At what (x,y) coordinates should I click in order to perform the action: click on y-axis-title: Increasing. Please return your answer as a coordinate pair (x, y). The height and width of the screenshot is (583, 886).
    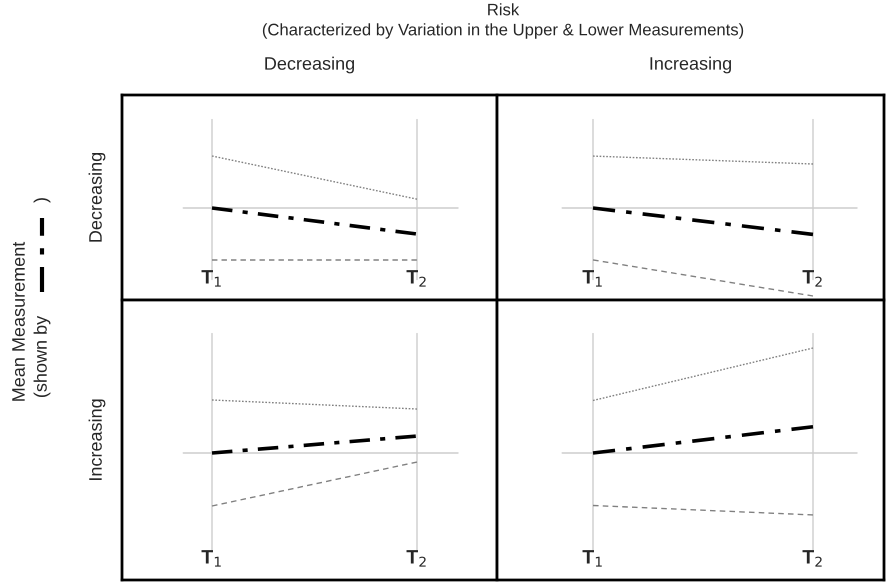
    Looking at the image, I should click on (97, 440).